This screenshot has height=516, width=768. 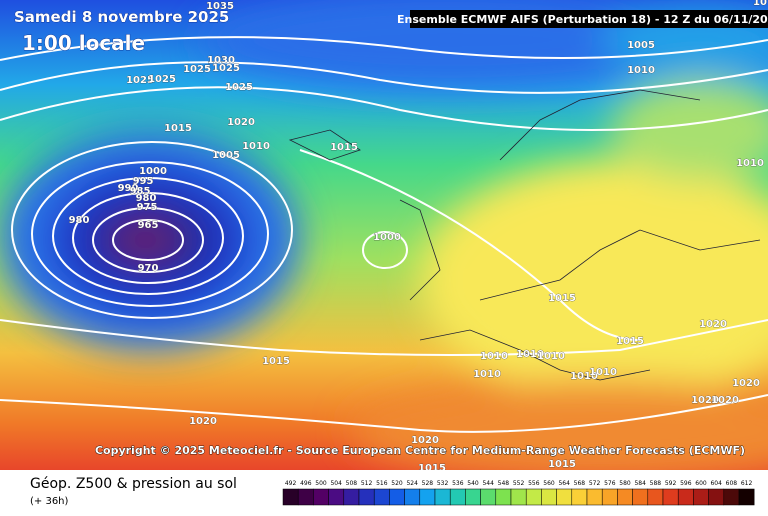 I want to click on colorbar-label: 556, so click(x=534, y=483).